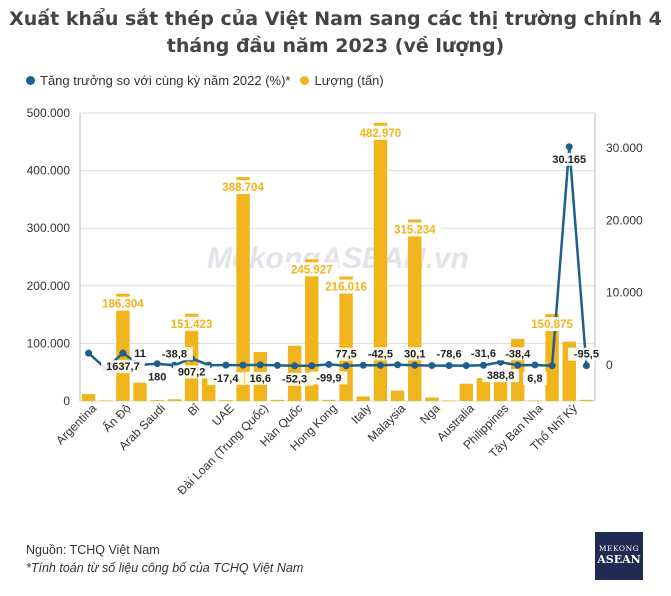 Image resolution: width=671 pixels, height=596 pixels. Describe the element at coordinates (619, 559) in the screenshot. I see `logo-line-2: ASEAN` at that location.